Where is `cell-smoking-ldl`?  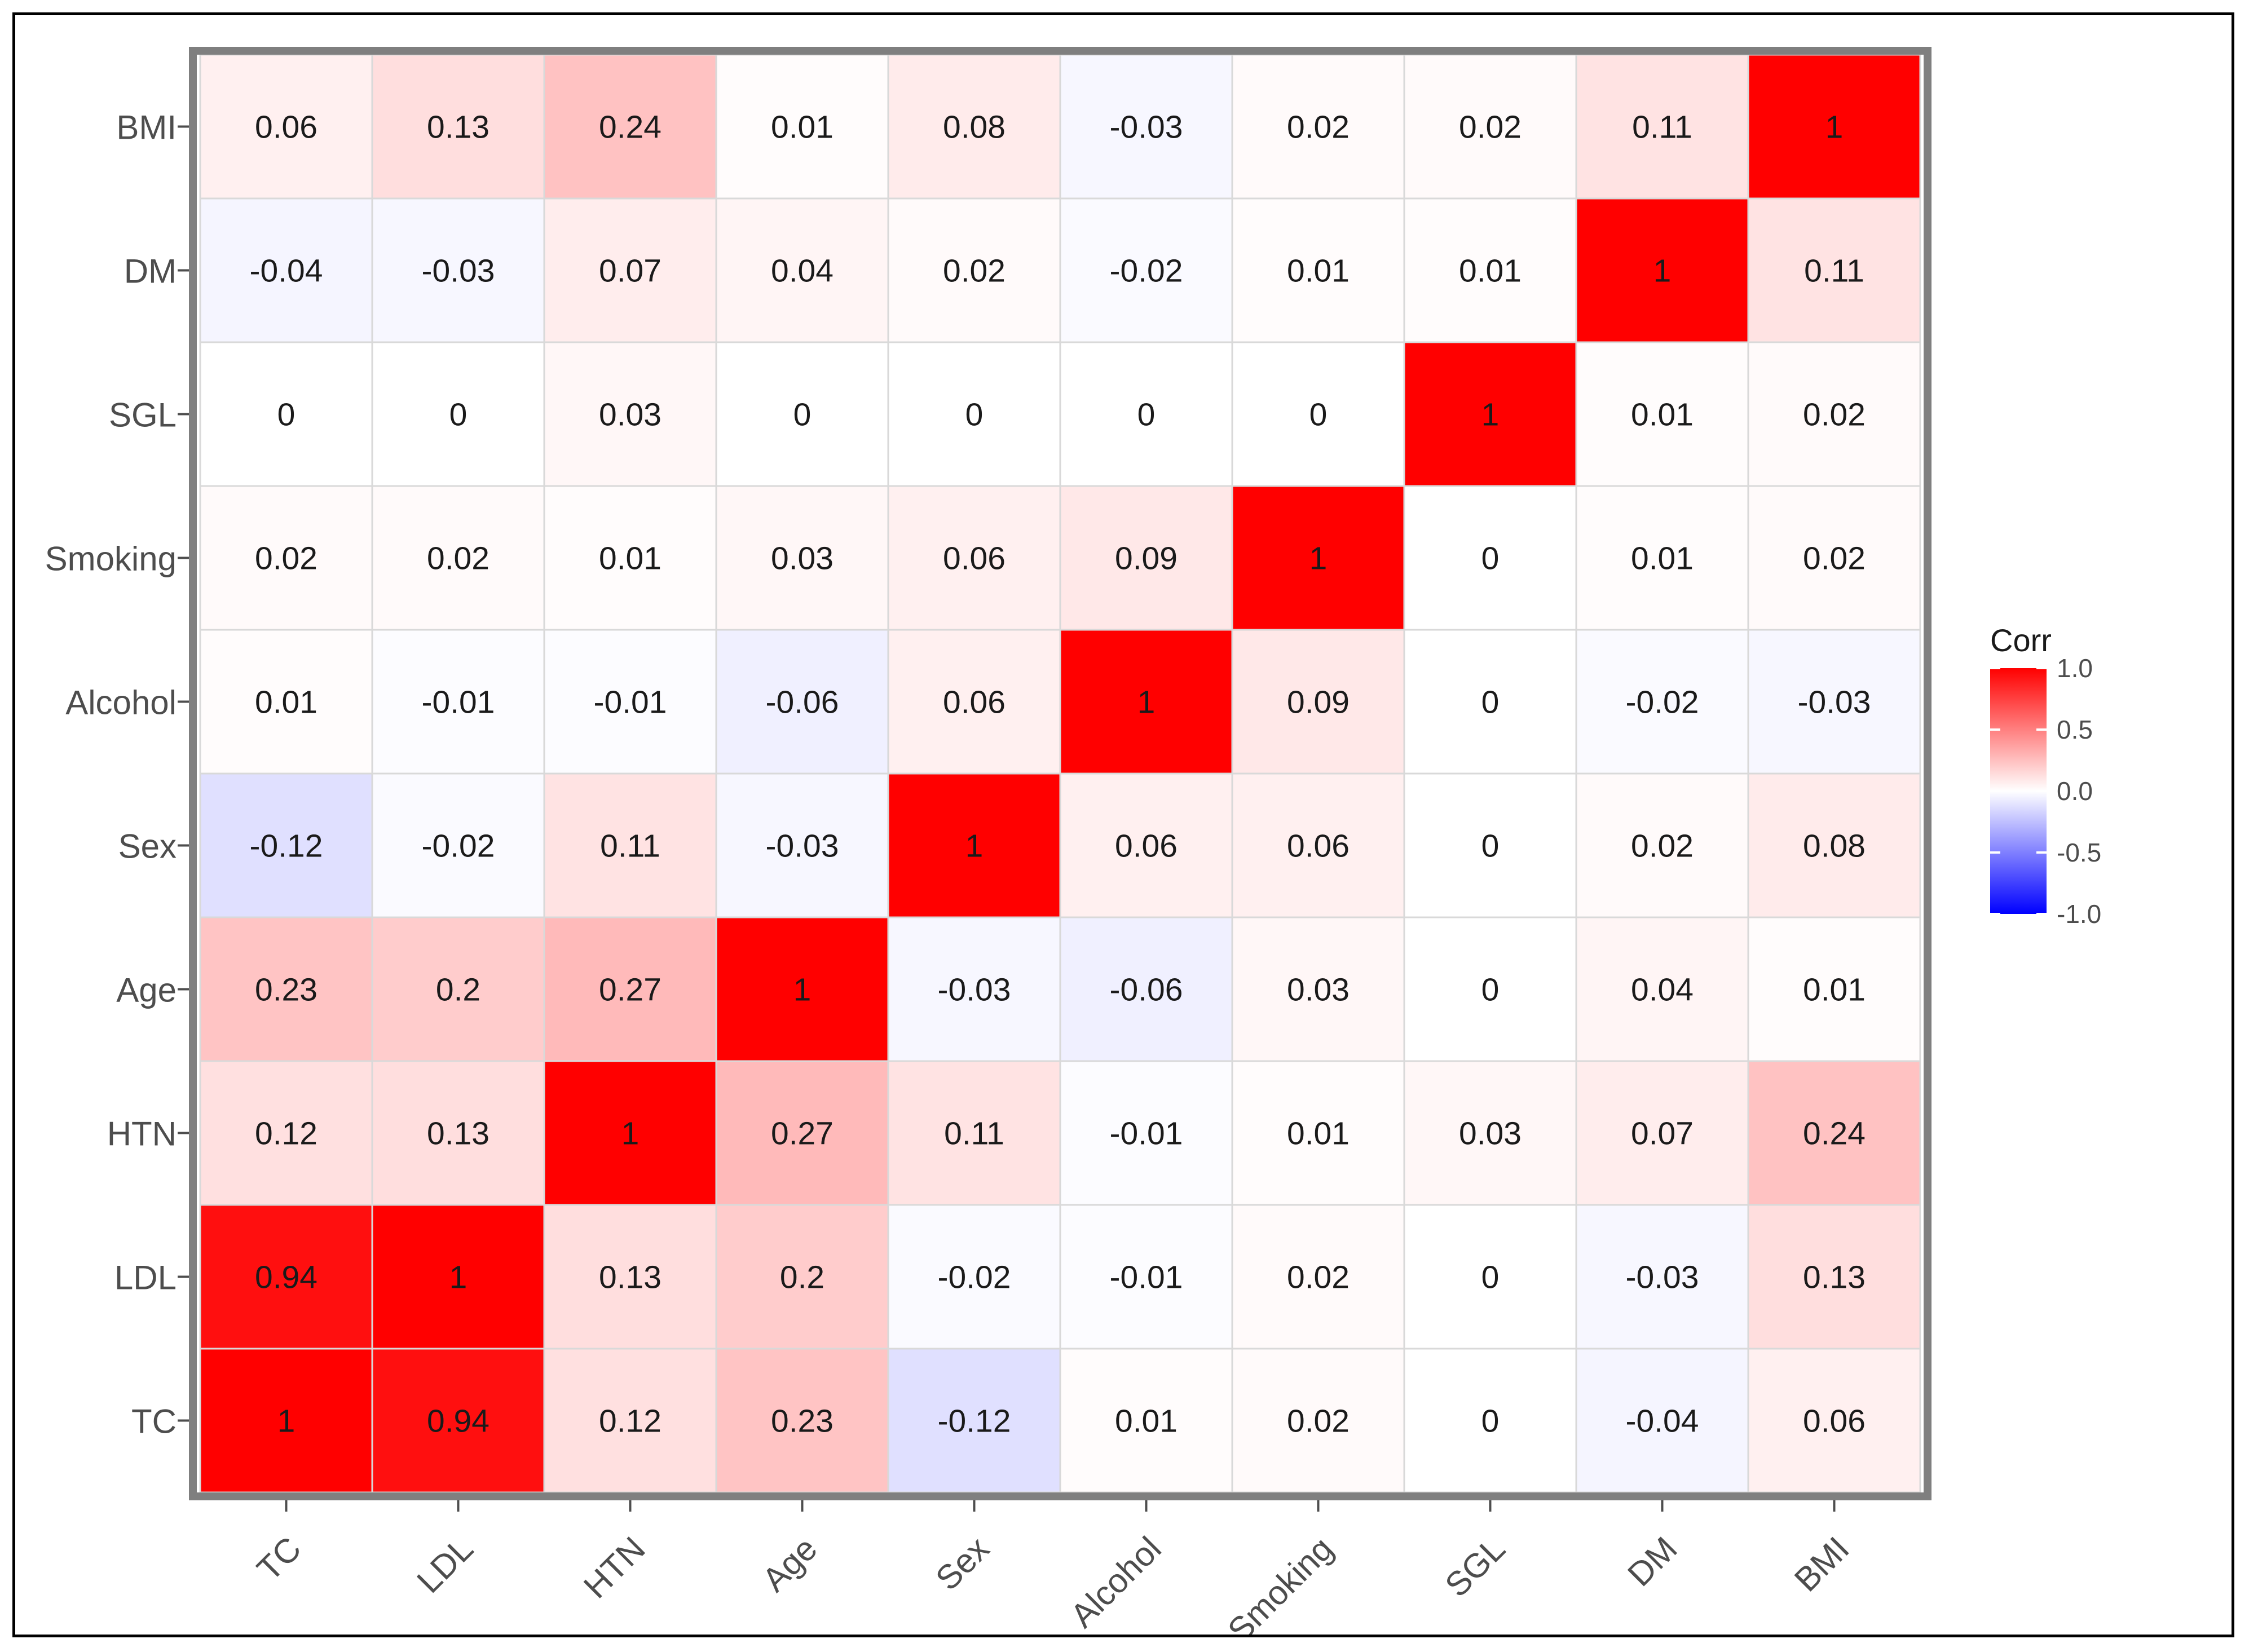
cell-smoking-ldl is located at coordinates (458, 558).